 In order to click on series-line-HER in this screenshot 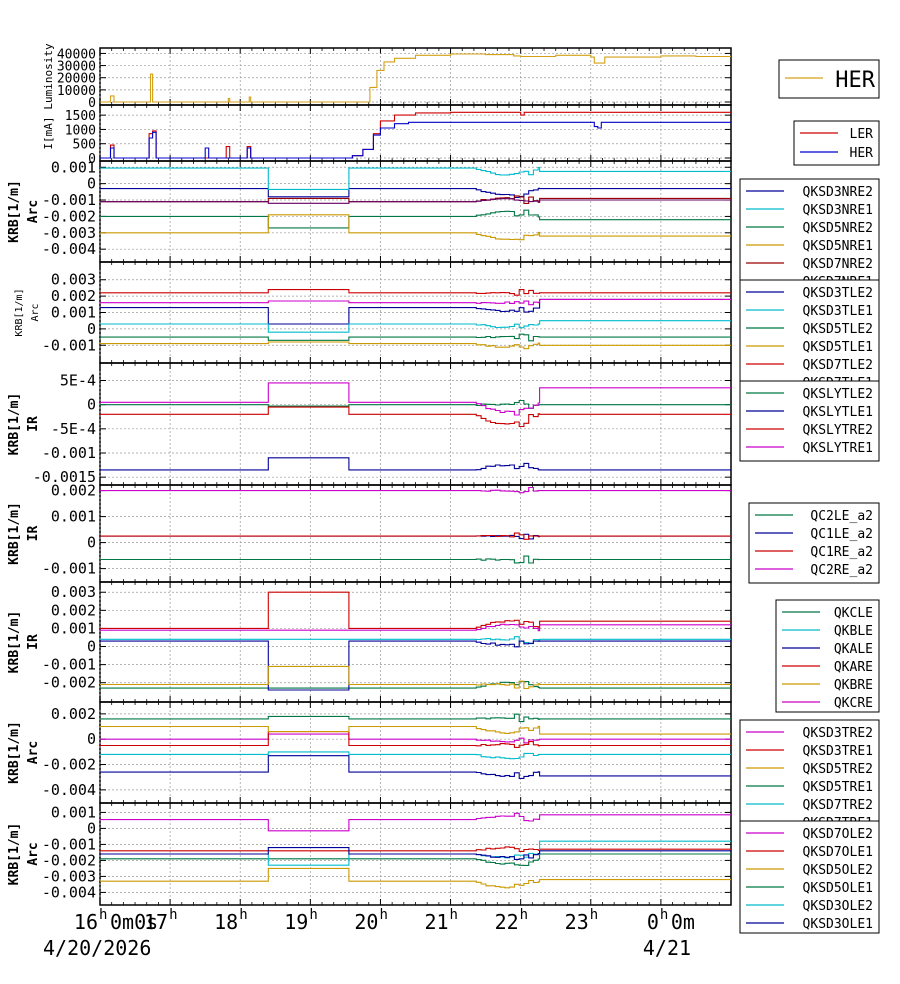, I will do `click(415, 140)`.